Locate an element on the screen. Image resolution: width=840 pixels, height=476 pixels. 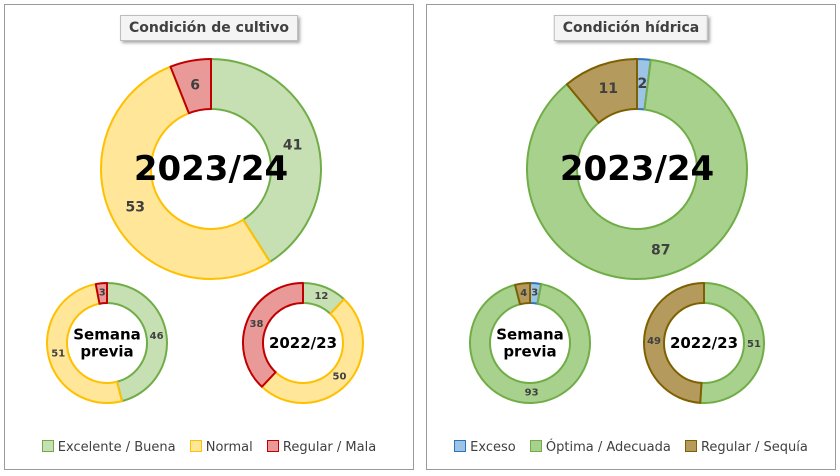
slice-value-label: 87 is located at coordinates (660, 251).